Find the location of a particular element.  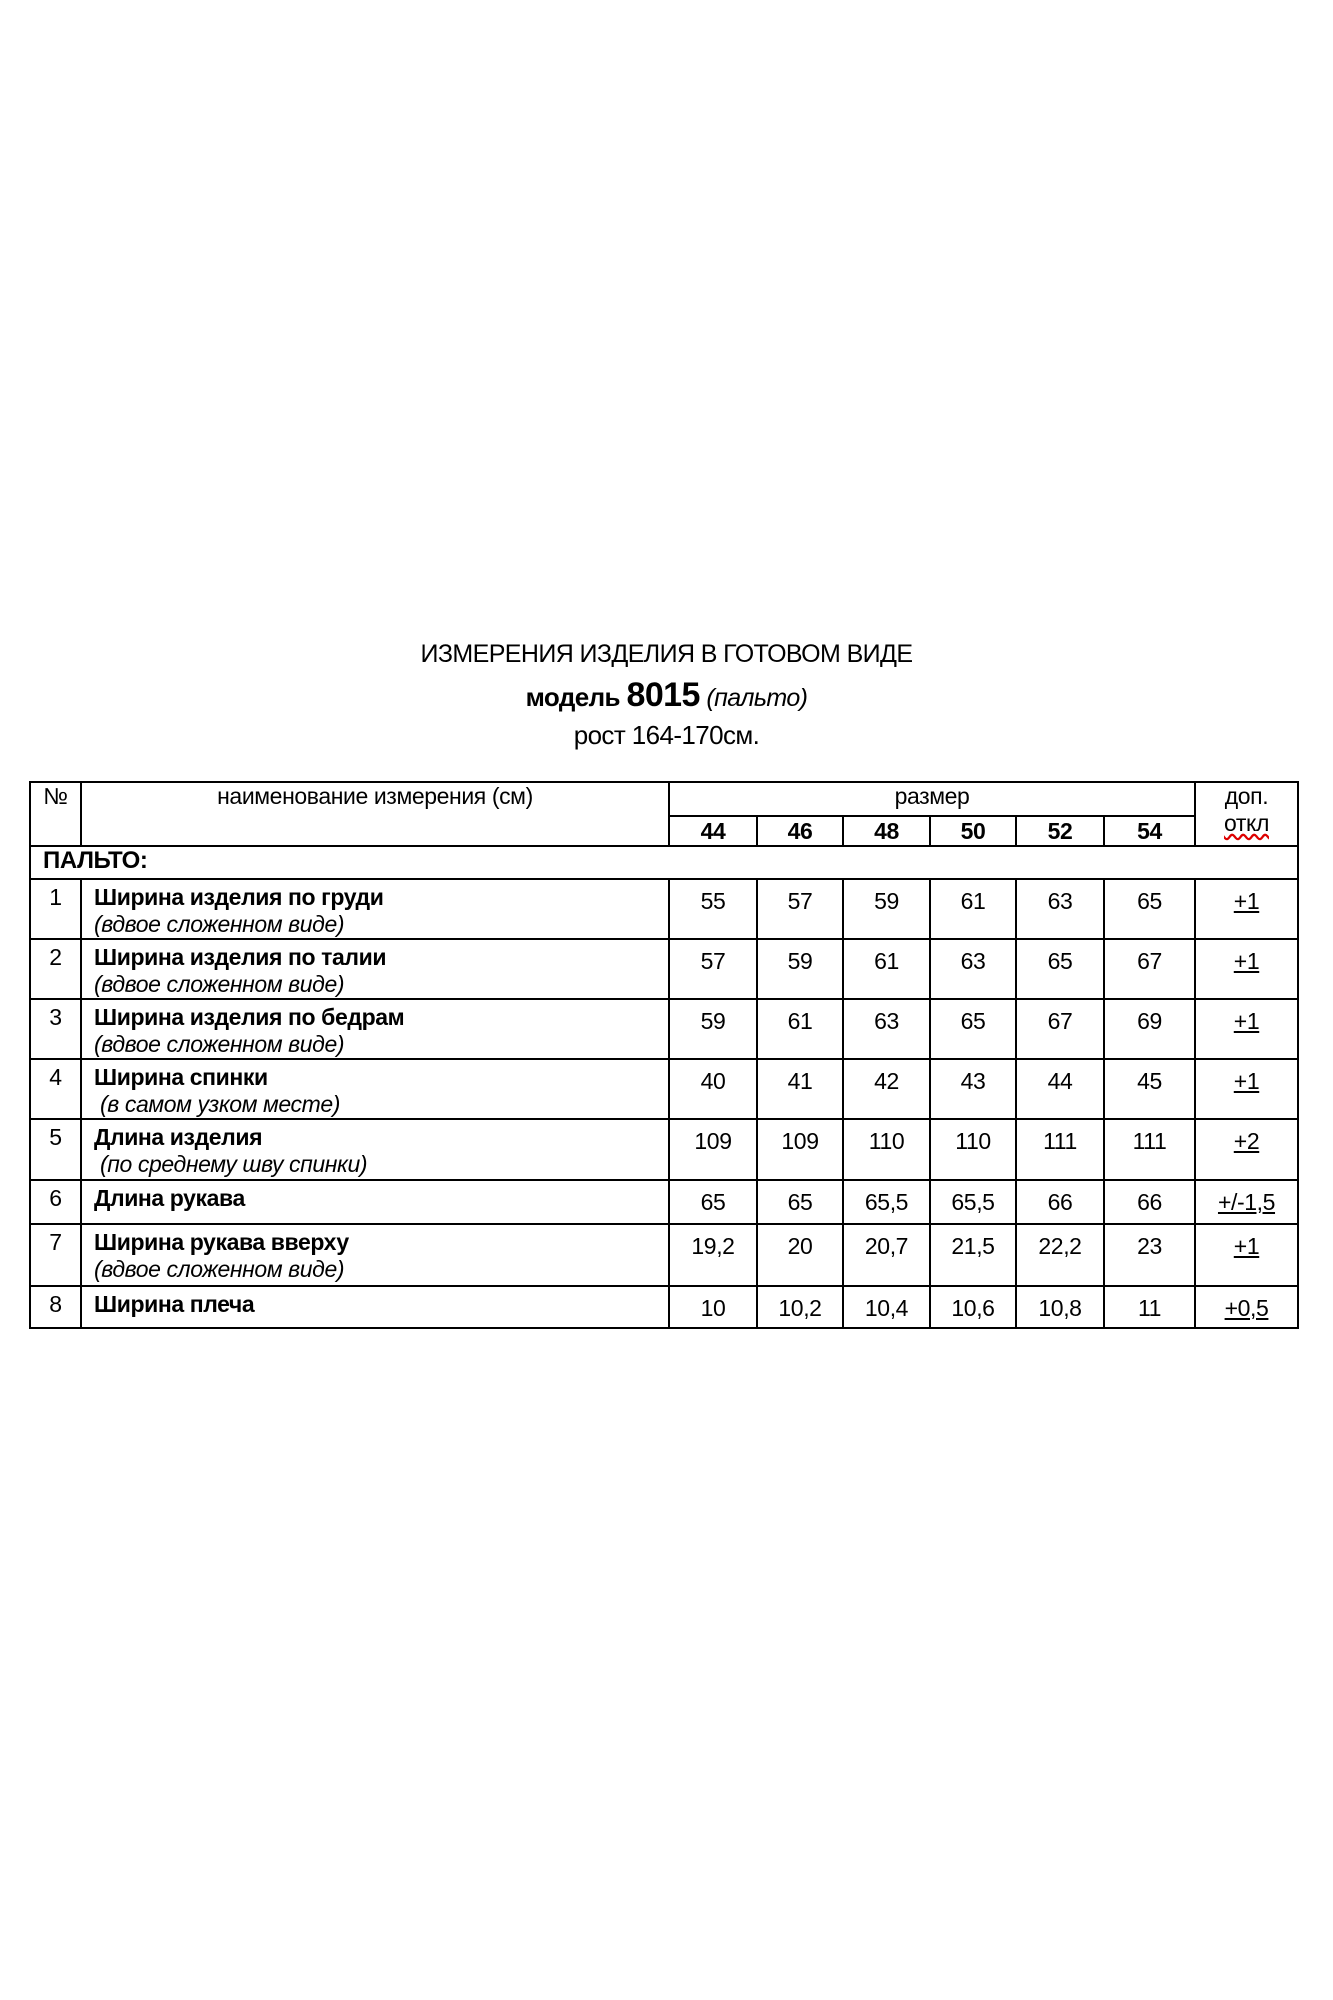

tolerance-line-2: откл is located at coordinates (1246, 823).